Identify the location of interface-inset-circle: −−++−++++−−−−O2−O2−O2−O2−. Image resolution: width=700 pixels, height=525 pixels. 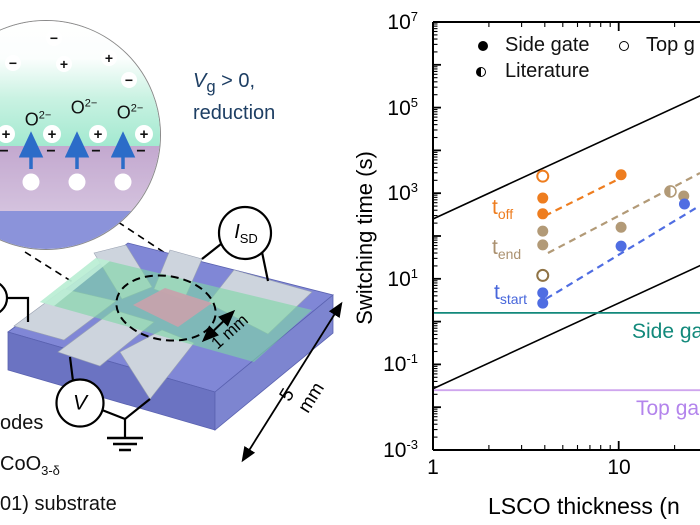
(80, 135).